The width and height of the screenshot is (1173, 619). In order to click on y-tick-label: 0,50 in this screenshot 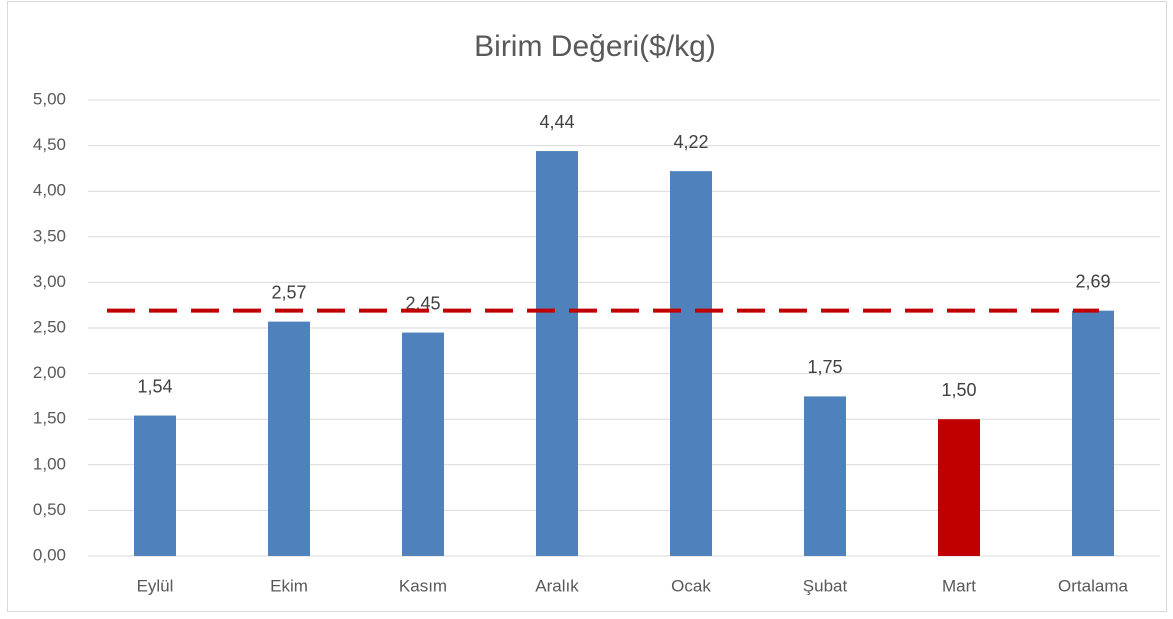, I will do `click(49, 509)`.